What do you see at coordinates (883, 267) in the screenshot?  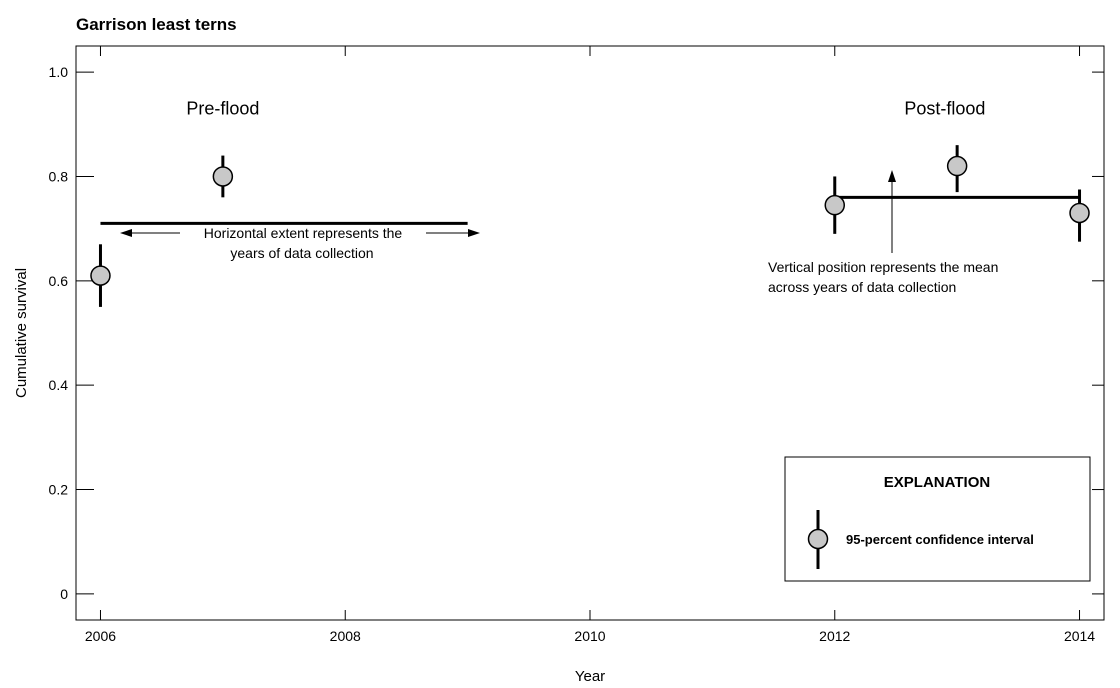 I see `annotation-vertical-line1: Vertical position represents the mean` at bounding box center [883, 267].